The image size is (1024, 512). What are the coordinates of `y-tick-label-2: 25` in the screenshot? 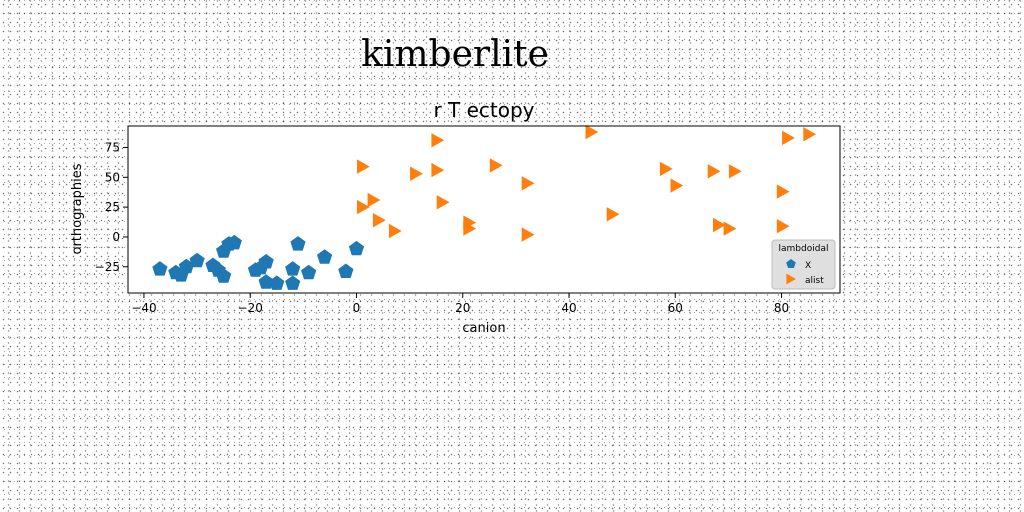 It's located at (112, 207).